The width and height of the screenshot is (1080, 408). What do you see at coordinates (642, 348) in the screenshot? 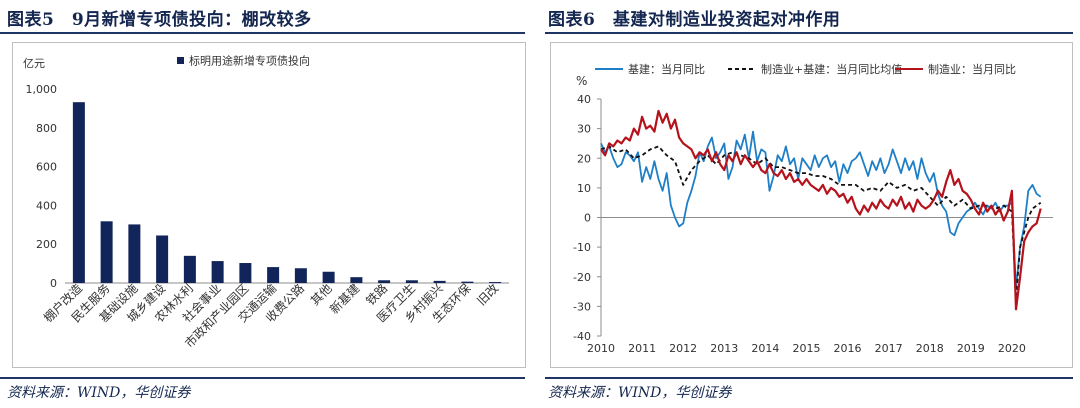
I see `line-x-tick-label: 2011` at bounding box center [642, 348].